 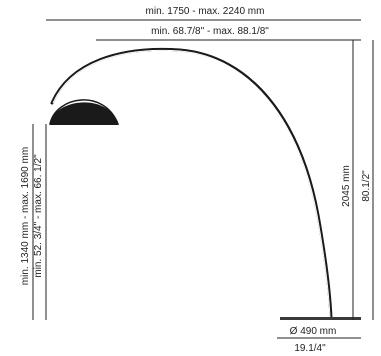 What do you see at coordinates (310, 348) in the screenshot?
I see `base-dimension-in-label: 19.1/4"` at bounding box center [310, 348].